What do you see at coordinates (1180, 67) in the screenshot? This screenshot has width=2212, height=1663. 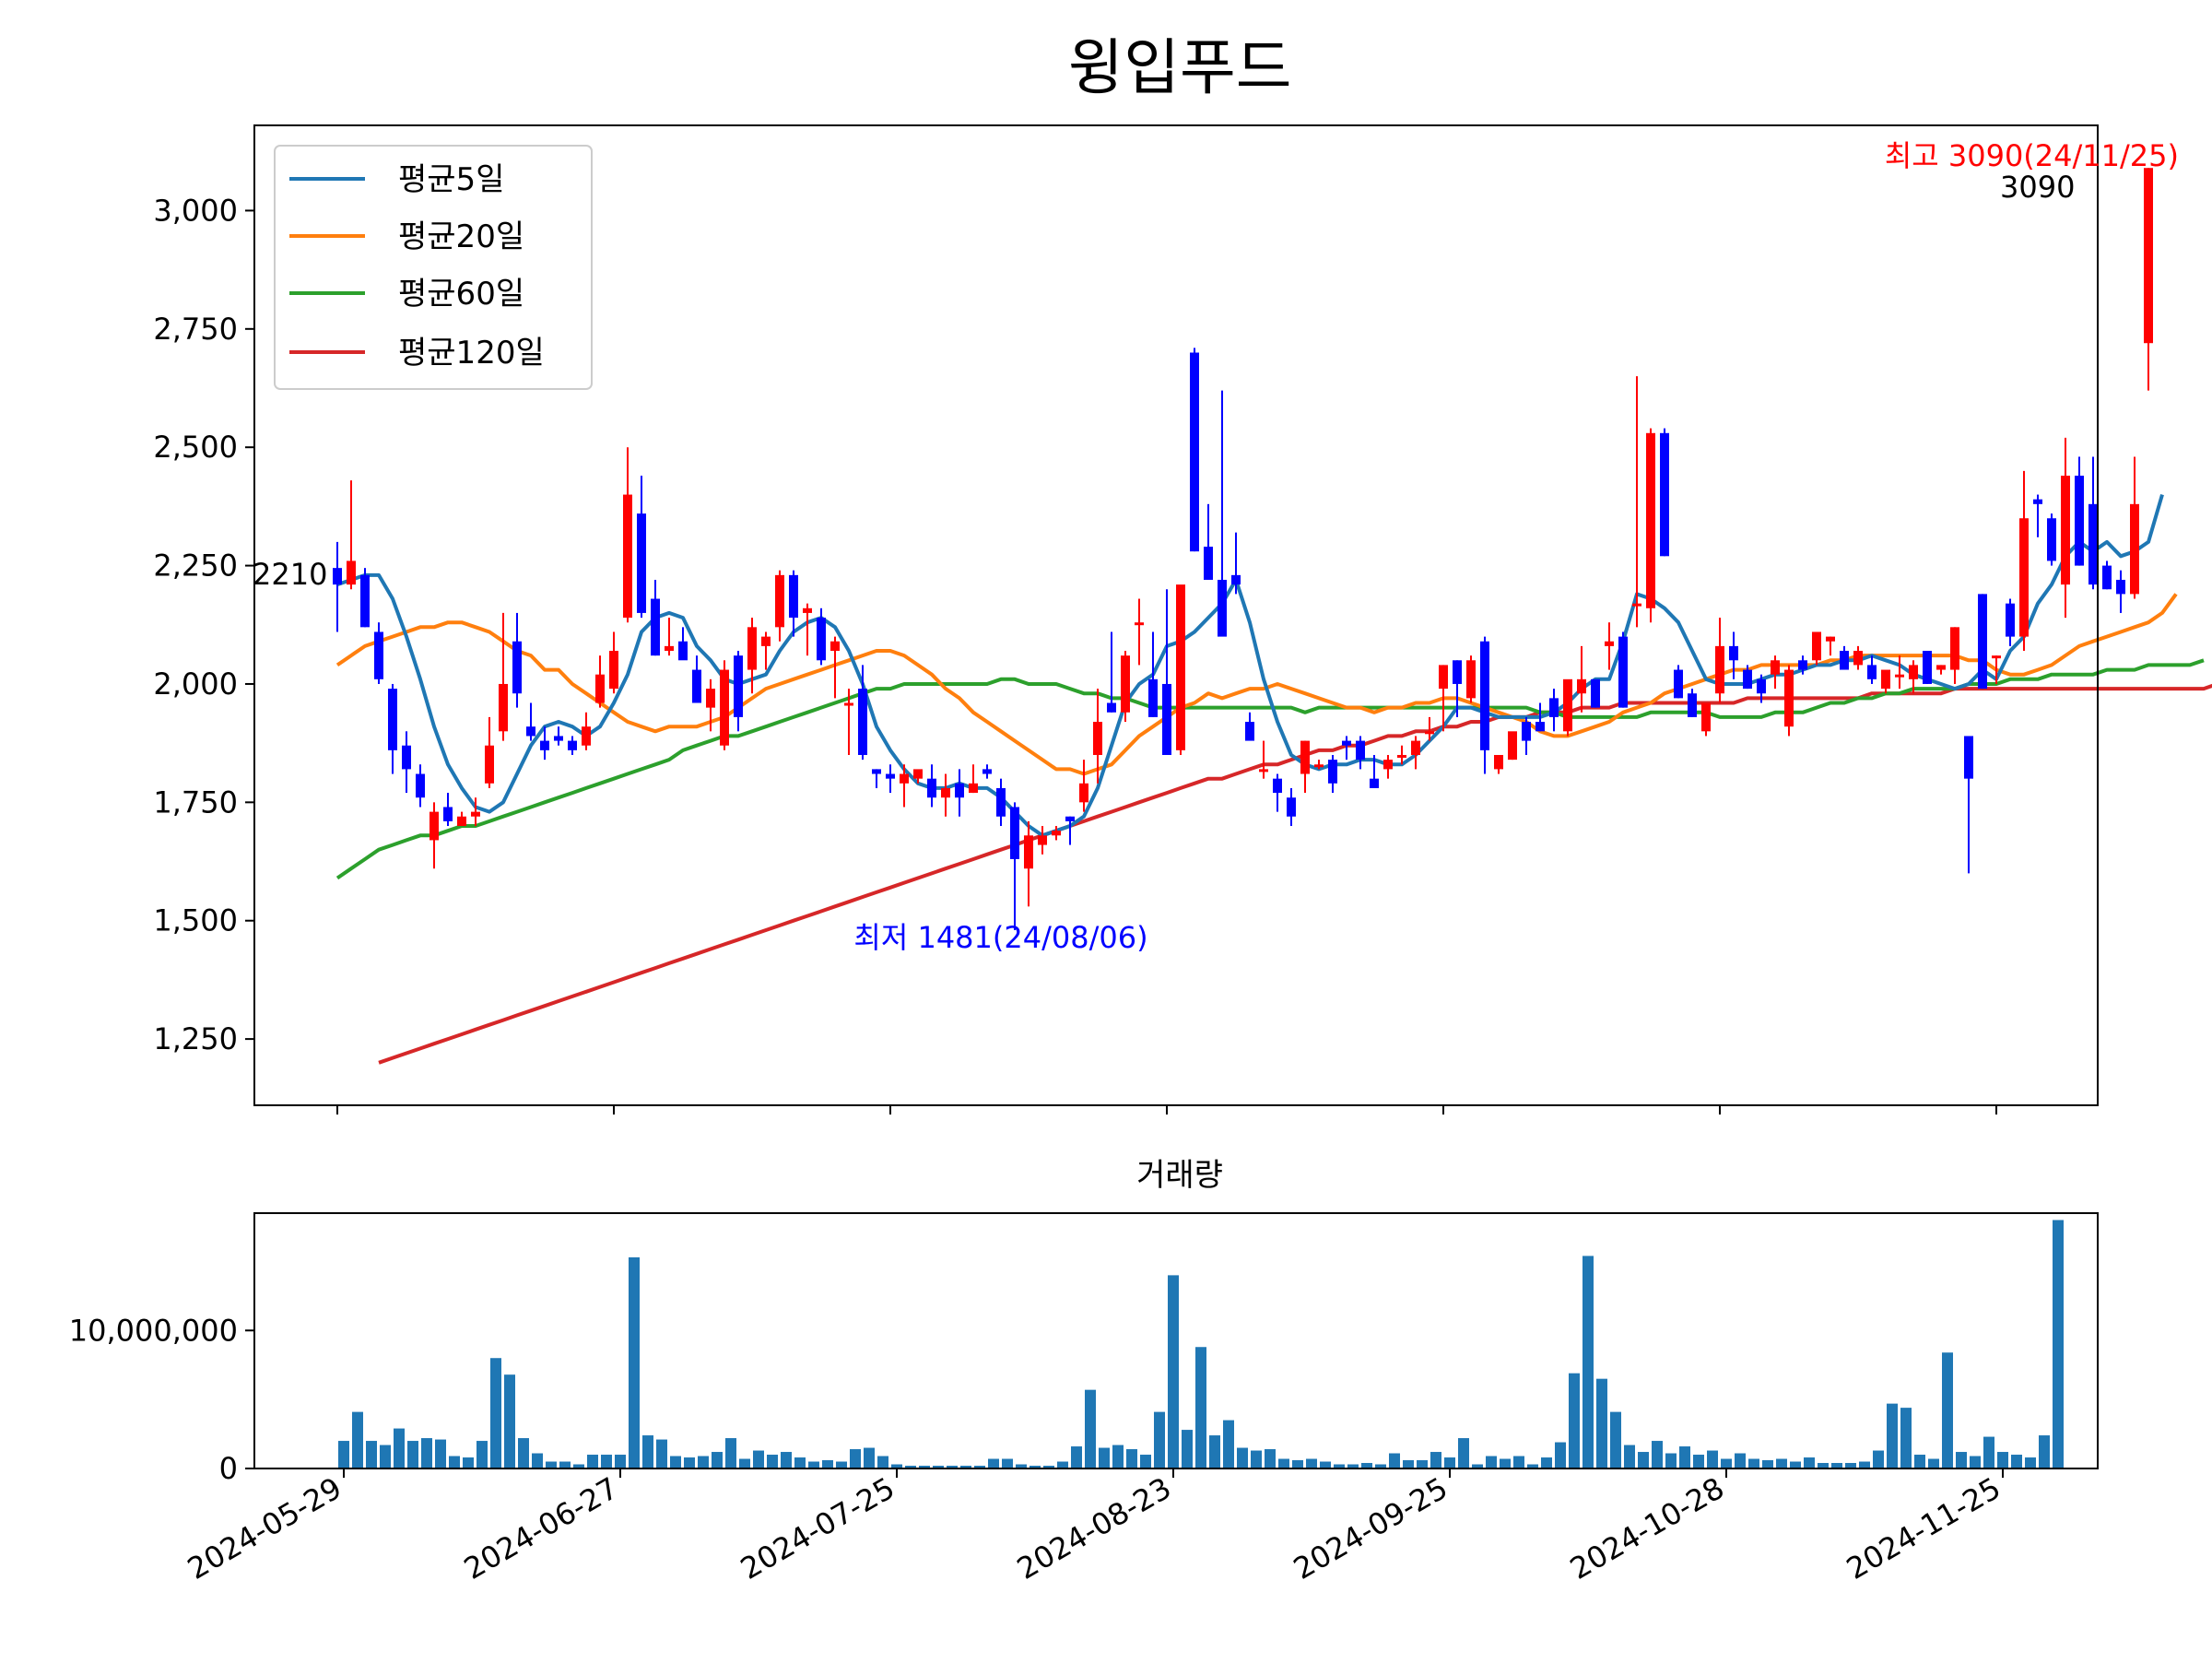 I see `chart-title: 윙입푸드` at bounding box center [1180, 67].